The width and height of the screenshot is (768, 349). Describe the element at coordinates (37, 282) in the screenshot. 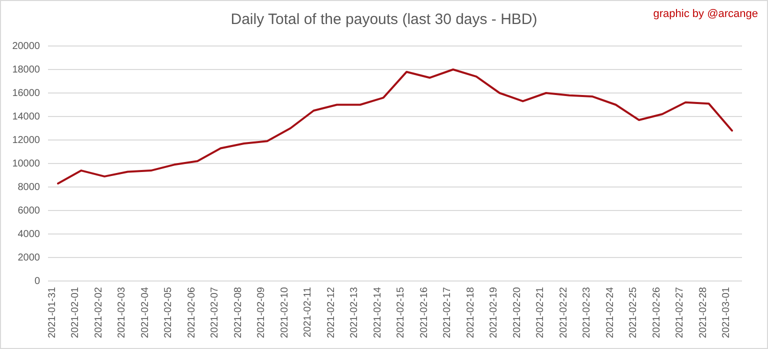

I see `y-tick-label: 0` at that location.